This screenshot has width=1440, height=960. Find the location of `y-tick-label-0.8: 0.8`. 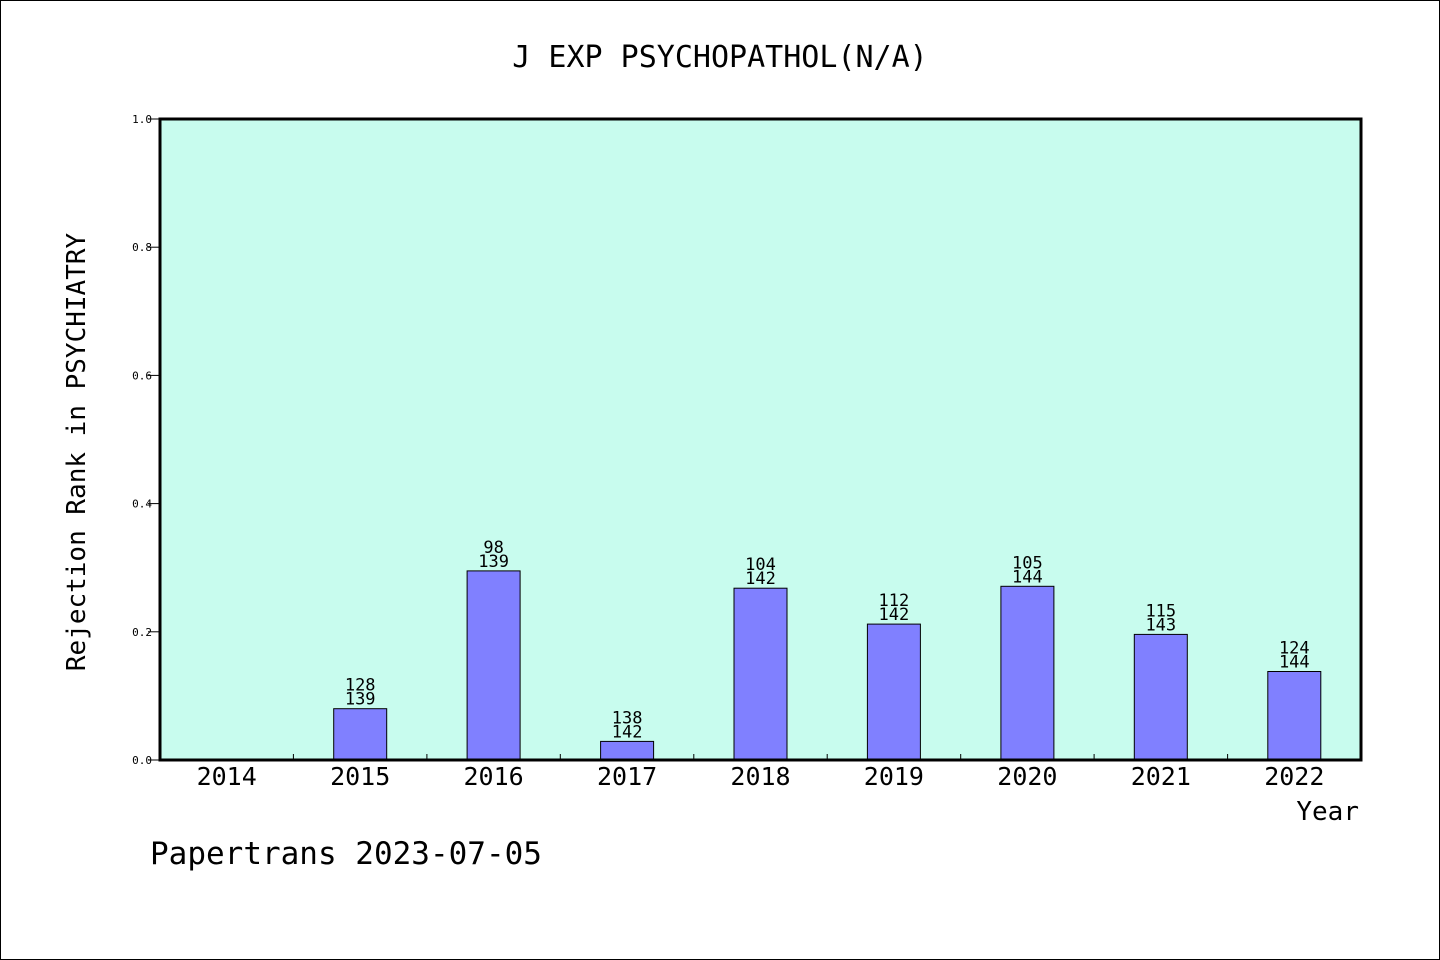

y-tick-label-0.8: 0.8 is located at coordinates (142, 247).